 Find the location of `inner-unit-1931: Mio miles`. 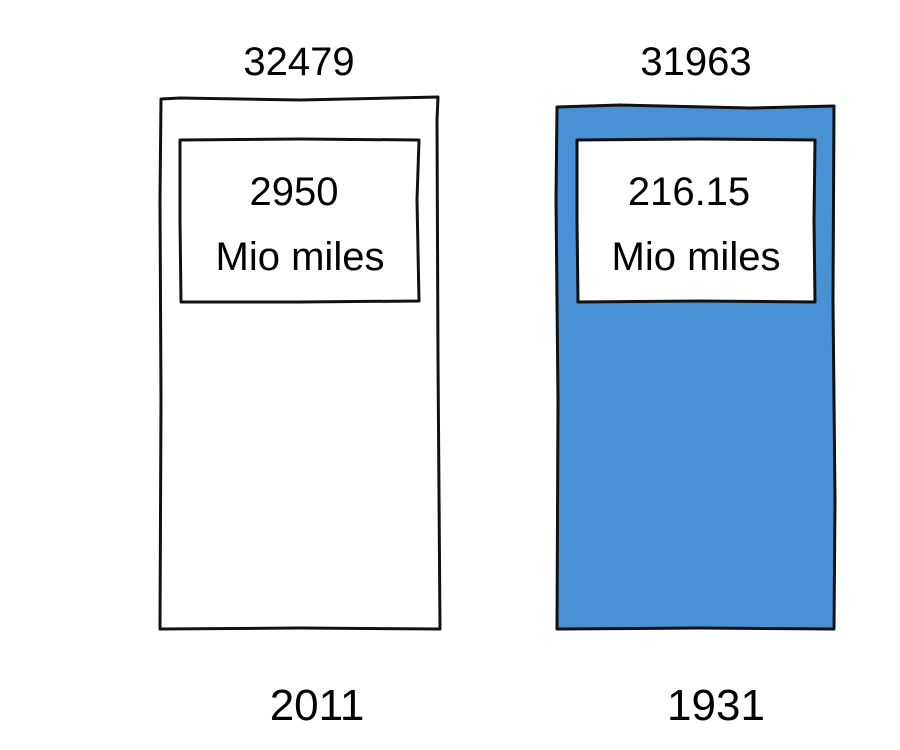

inner-unit-1931: Mio miles is located at coordinates (696, 257).